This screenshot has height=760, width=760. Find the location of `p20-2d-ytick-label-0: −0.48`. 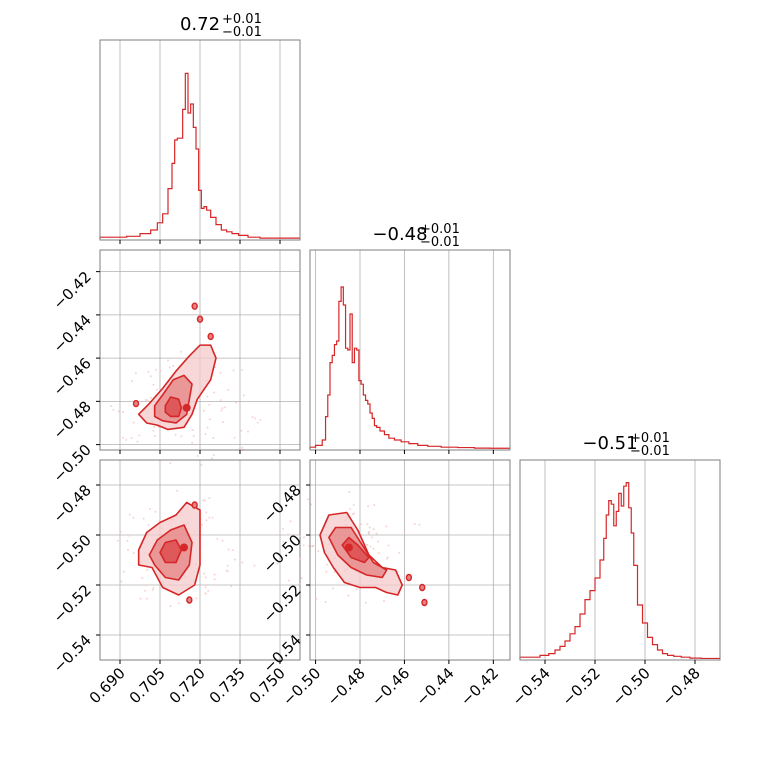

p20-2d-ytick-label-0: −0.48 is located at coordinates (72, 503).